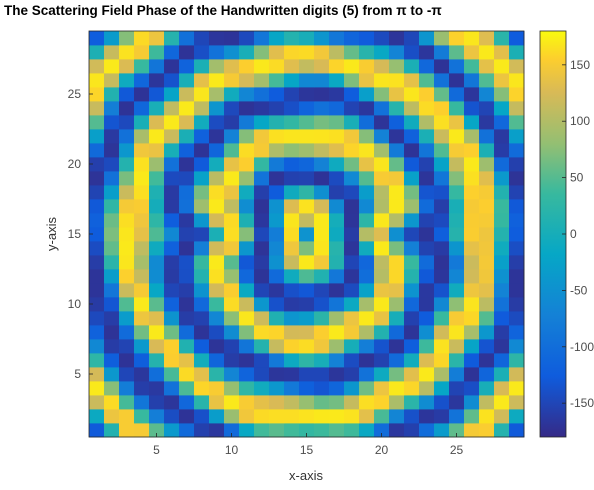 The width and height of the screenshot is (594, 490). I want to click on colorbar-tick-label: -50, so click(579, 290).